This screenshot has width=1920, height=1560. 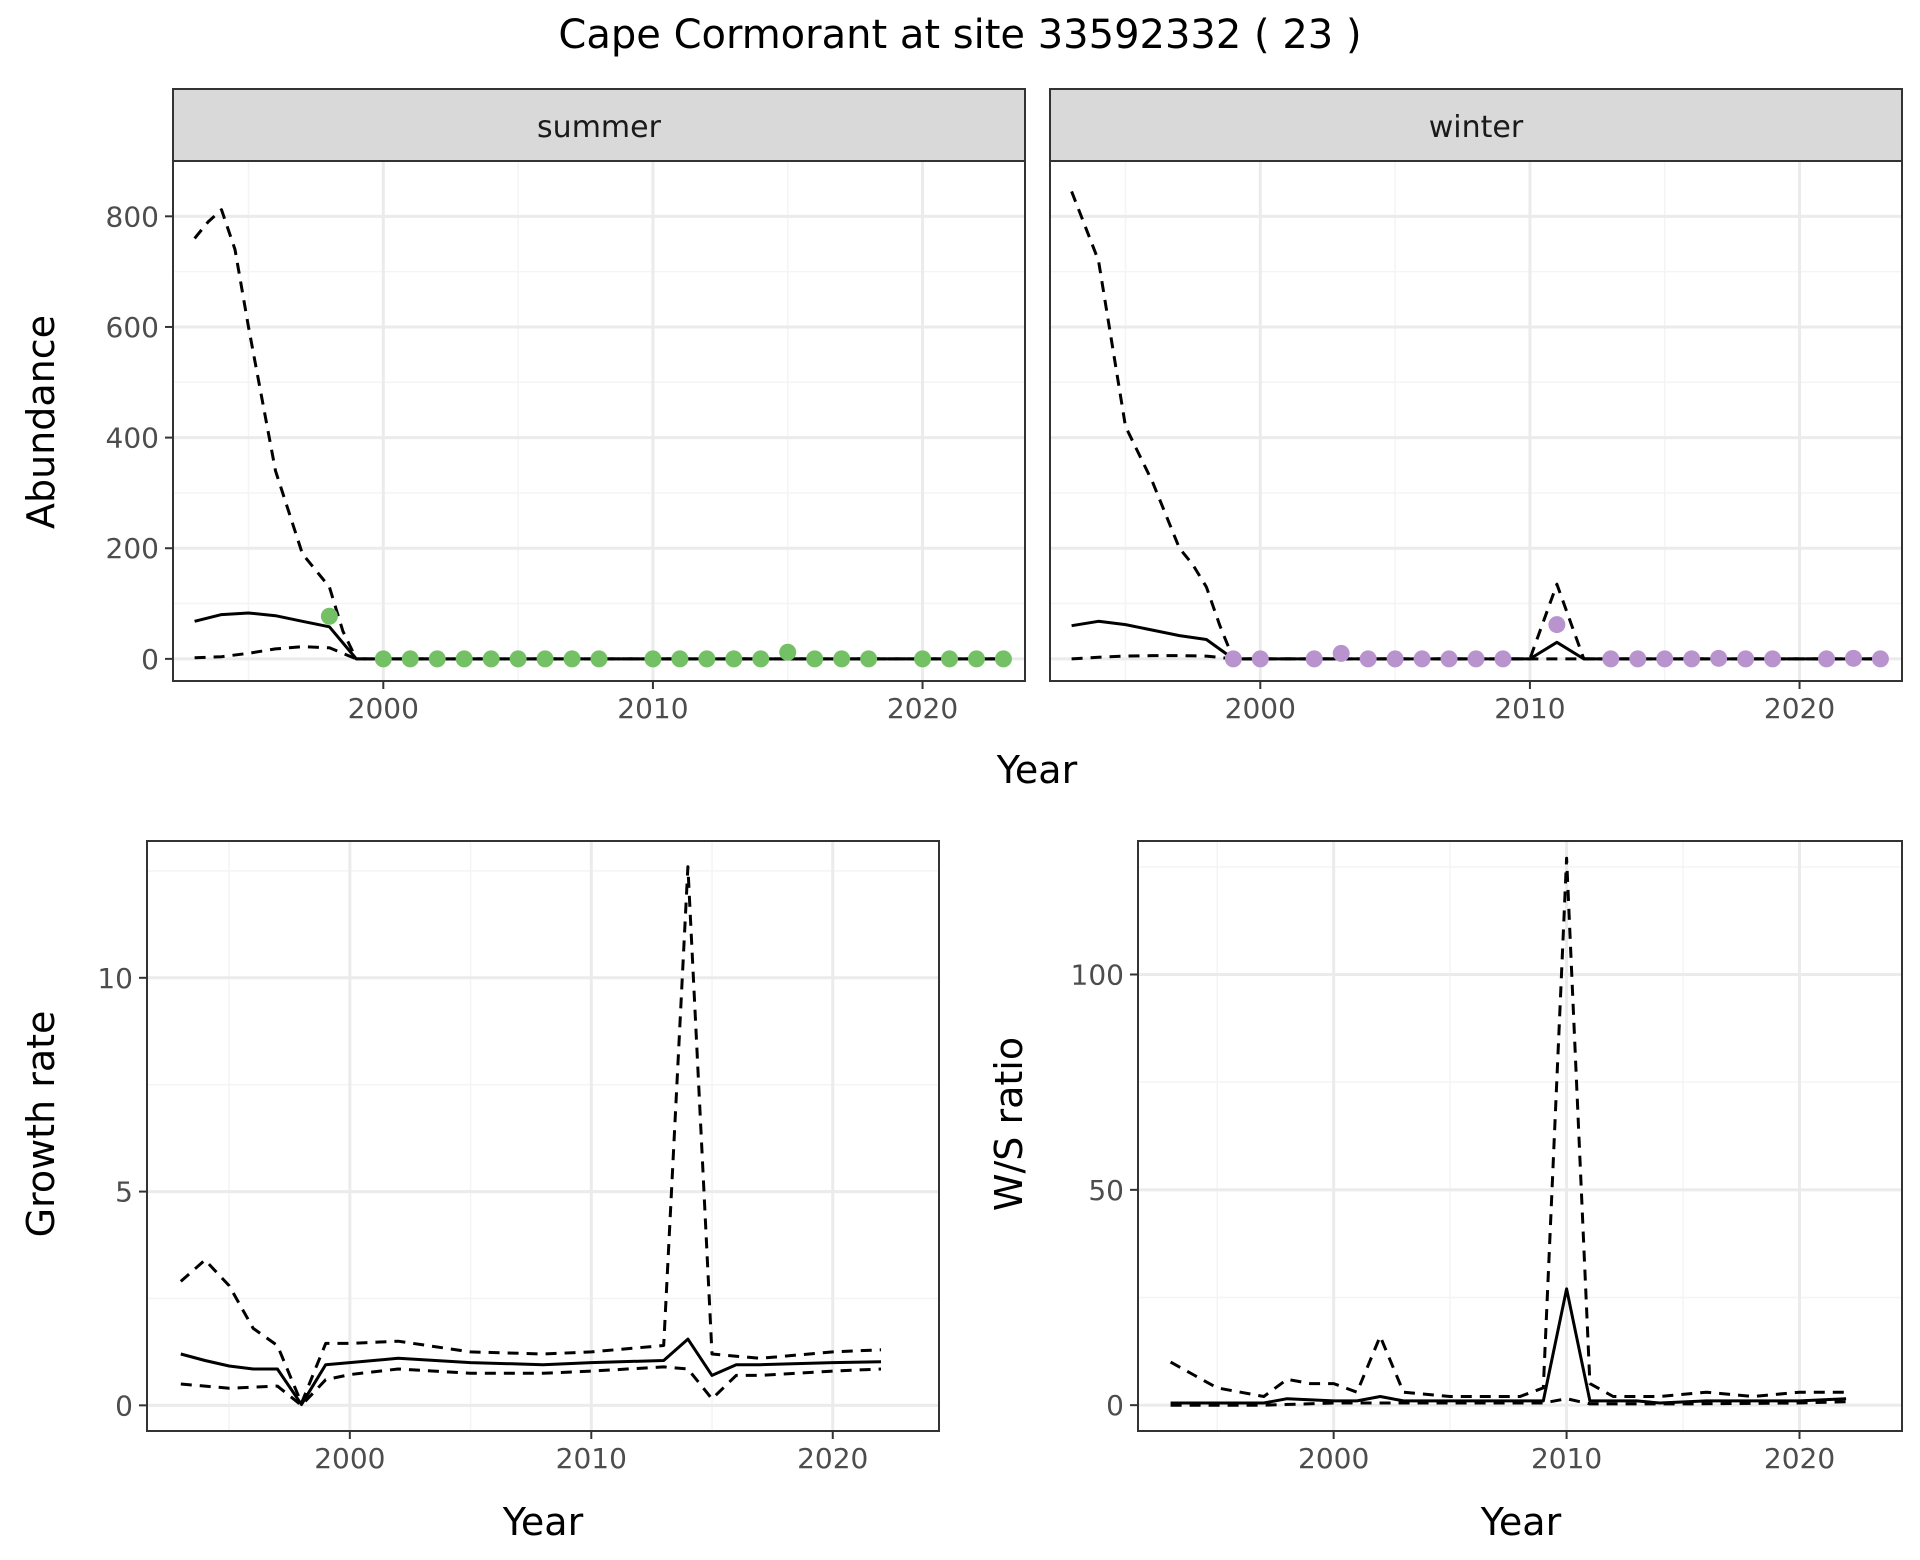 I want to click on abundance-y-axis-title: Abundance, so click(x=41, y=422).